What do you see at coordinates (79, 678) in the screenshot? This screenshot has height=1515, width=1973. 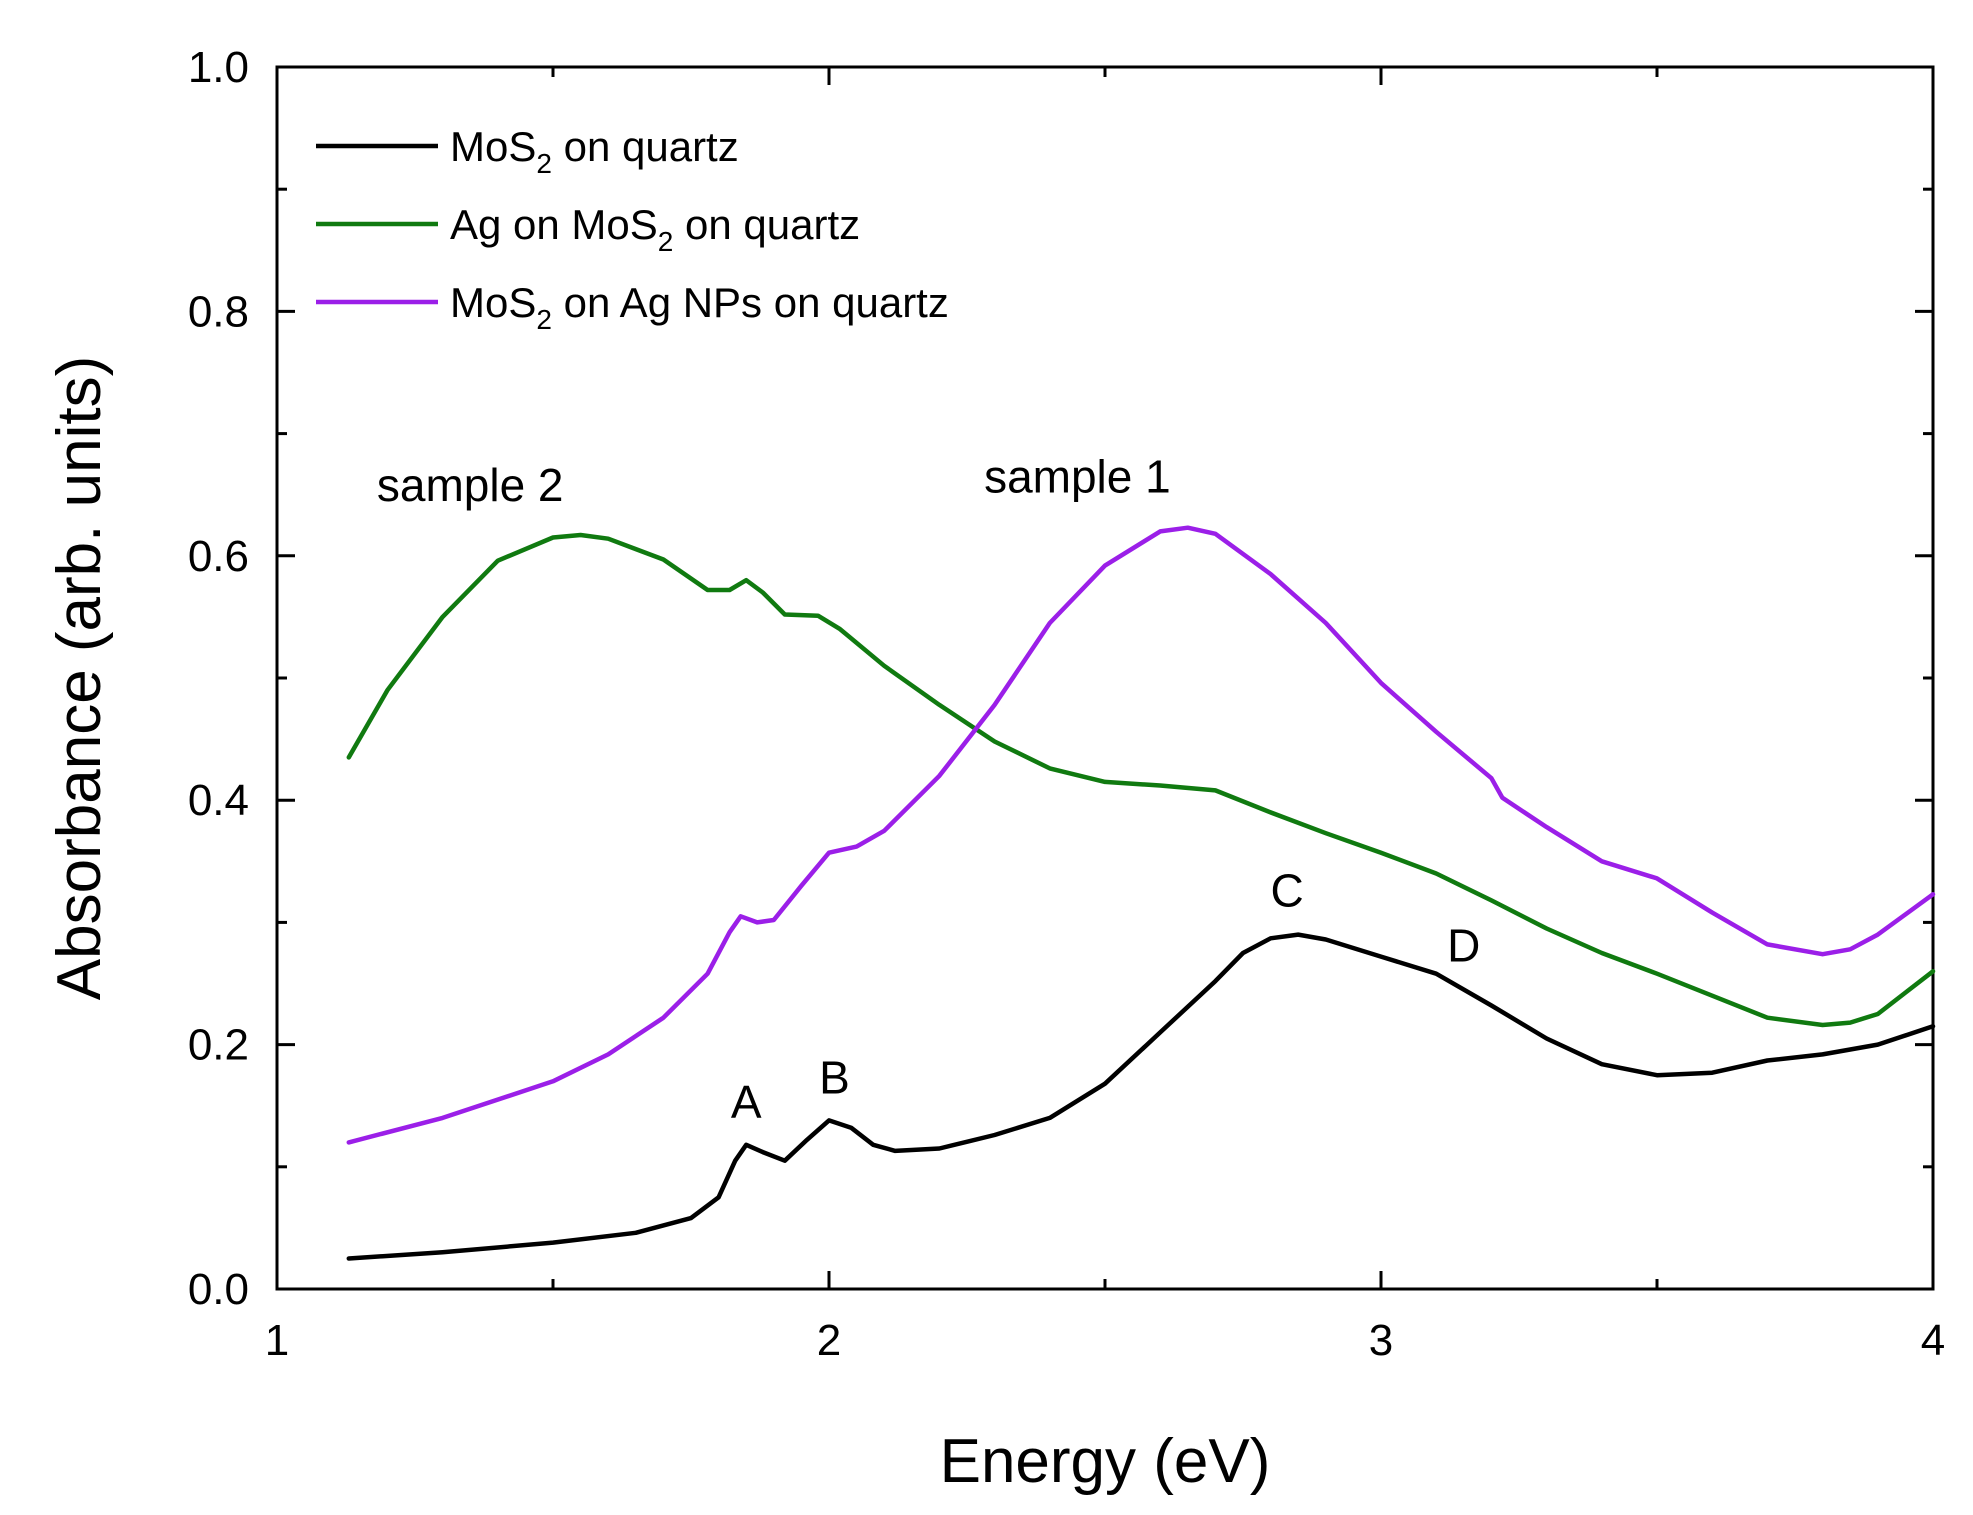 I see `y-axis-title: Absorbance (arb. units)` at bounding box center [79, 678].